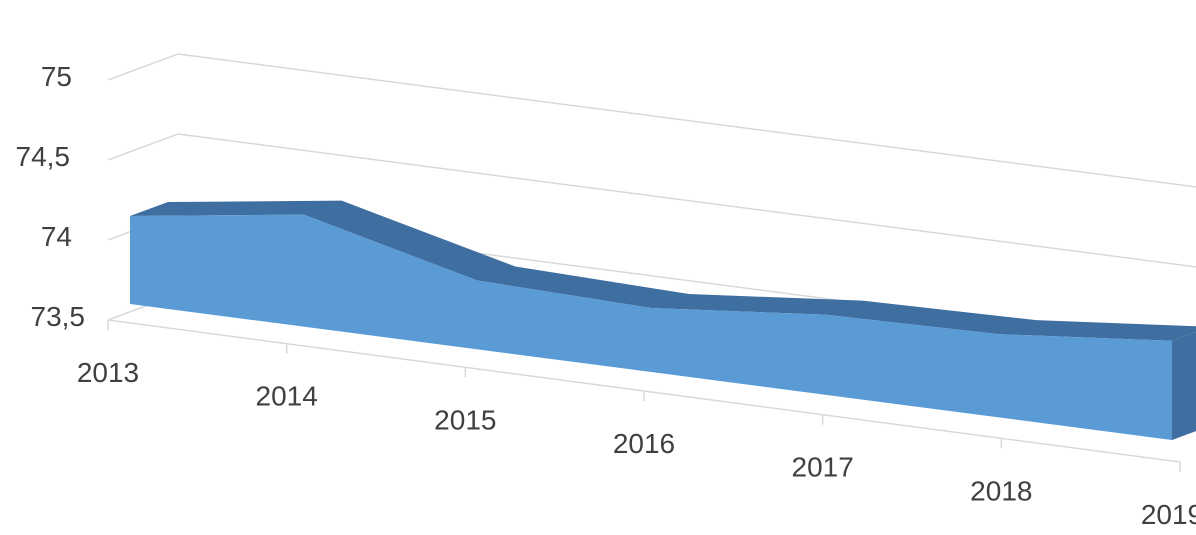 The width and height of the screenshot is (1196, 535). Describe the element at coordinates (287, 396) in the screenshot. I see `x-tick-label: 2014` at that location.